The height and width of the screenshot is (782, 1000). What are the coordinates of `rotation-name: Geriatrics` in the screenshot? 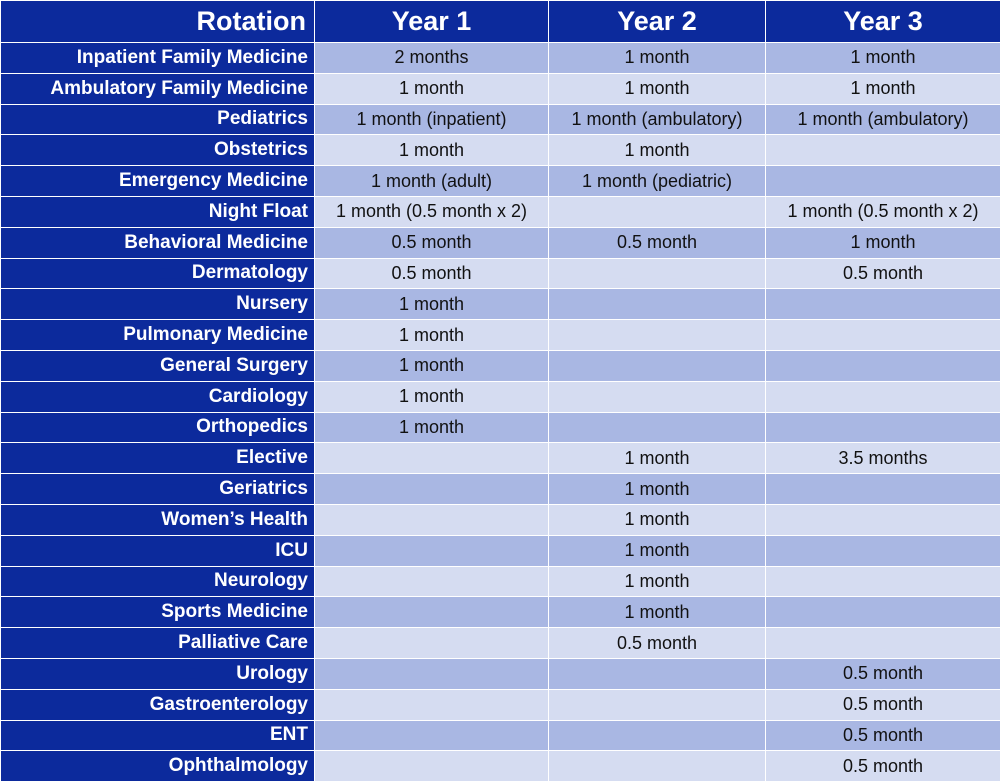 It's located at (157, 489).